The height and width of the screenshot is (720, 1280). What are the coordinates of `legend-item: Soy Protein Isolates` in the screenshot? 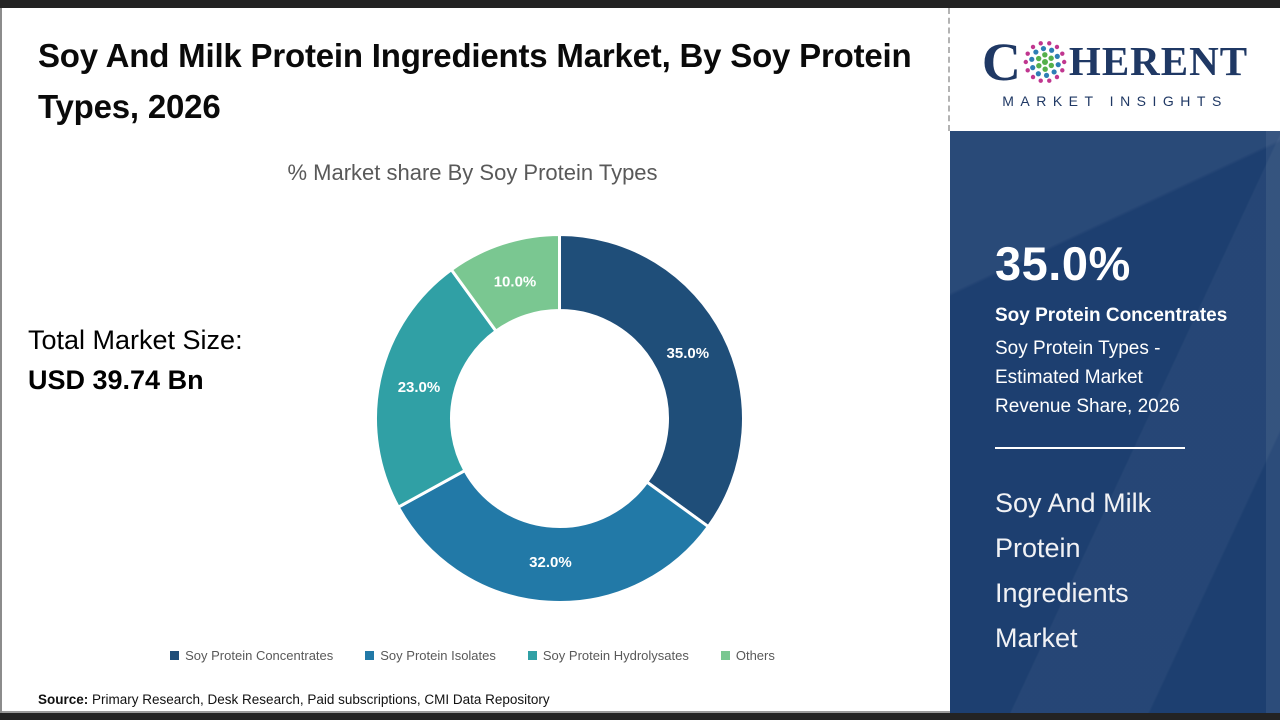 It's located at (430, 655).